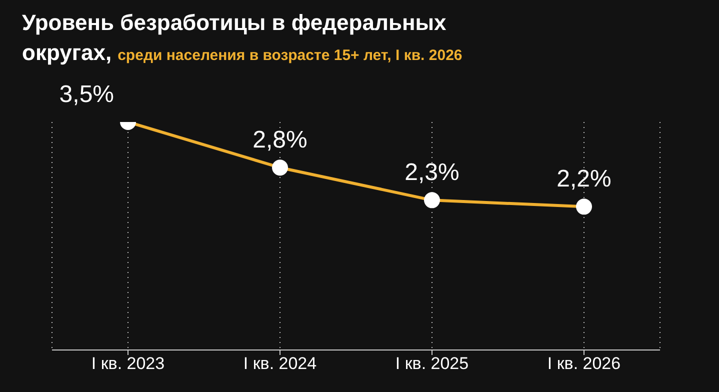  Describe the element at coordinates (280, 140) in the screenshot. I see `data-label: 2,8%` at that location.